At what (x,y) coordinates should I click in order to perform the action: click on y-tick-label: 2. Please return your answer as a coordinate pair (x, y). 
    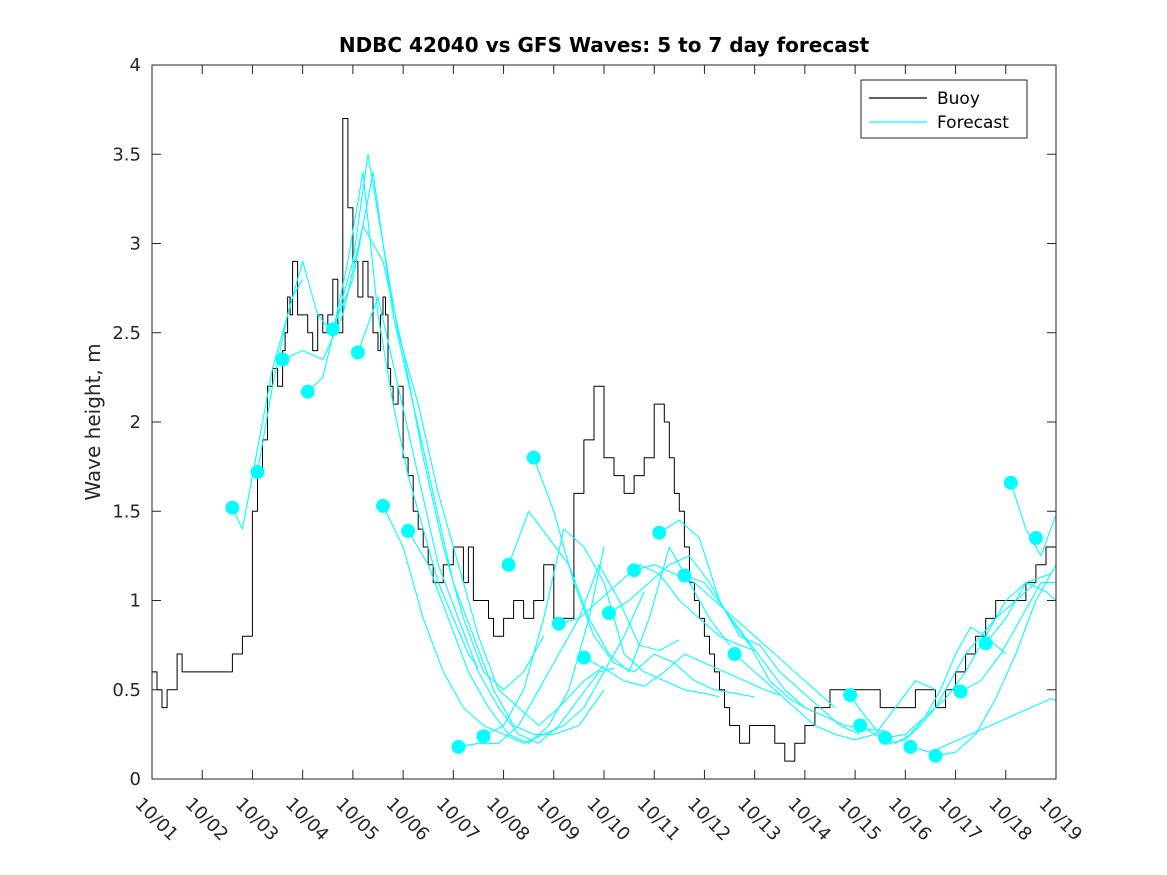
    Looking at the image, I should click on (135, 422).